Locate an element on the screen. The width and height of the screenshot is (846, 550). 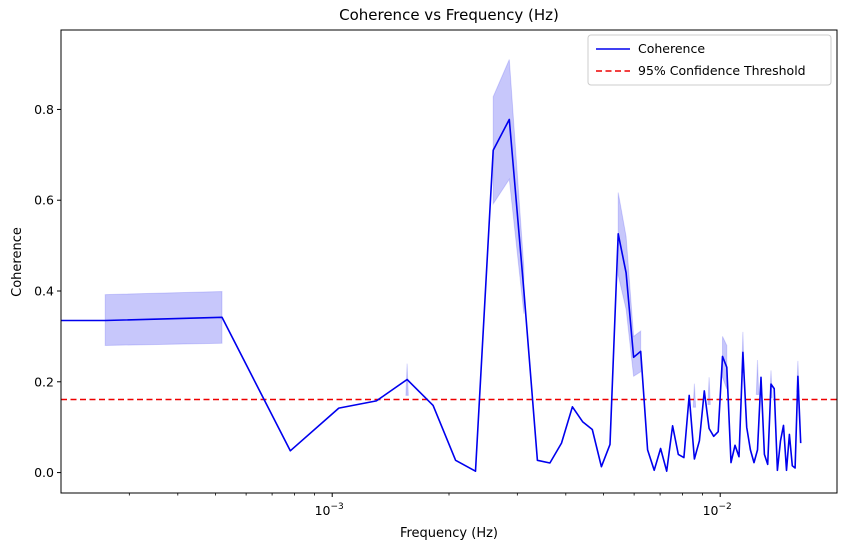
x-axis-minor-ticks is located at coordinates (415, 494).